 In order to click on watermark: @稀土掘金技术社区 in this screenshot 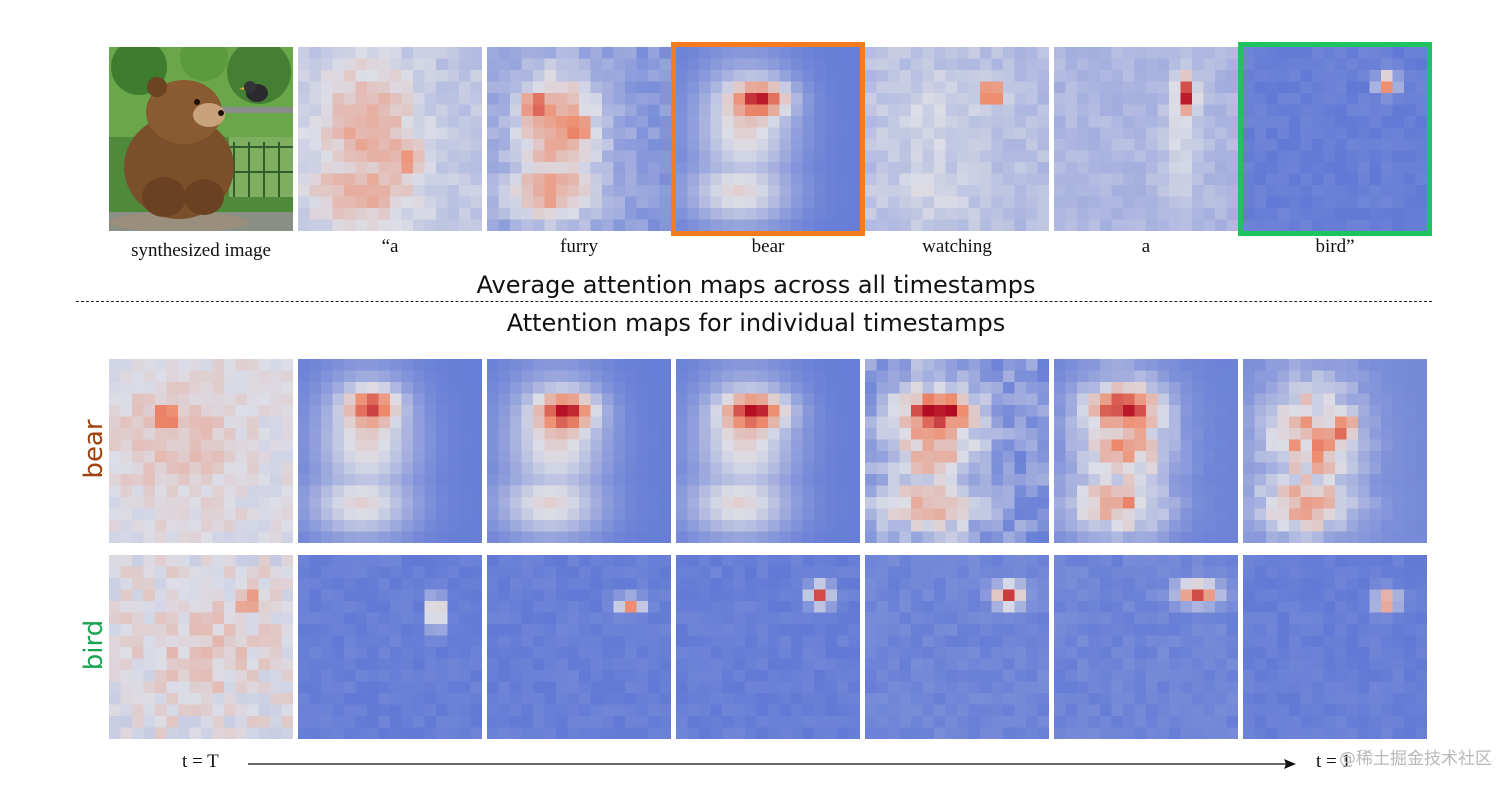, I will do `click(1415, 759)`.